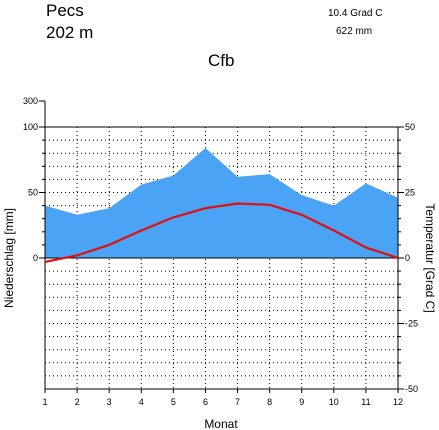  I want to click on x-tick-label: 4, so click(141, 402).